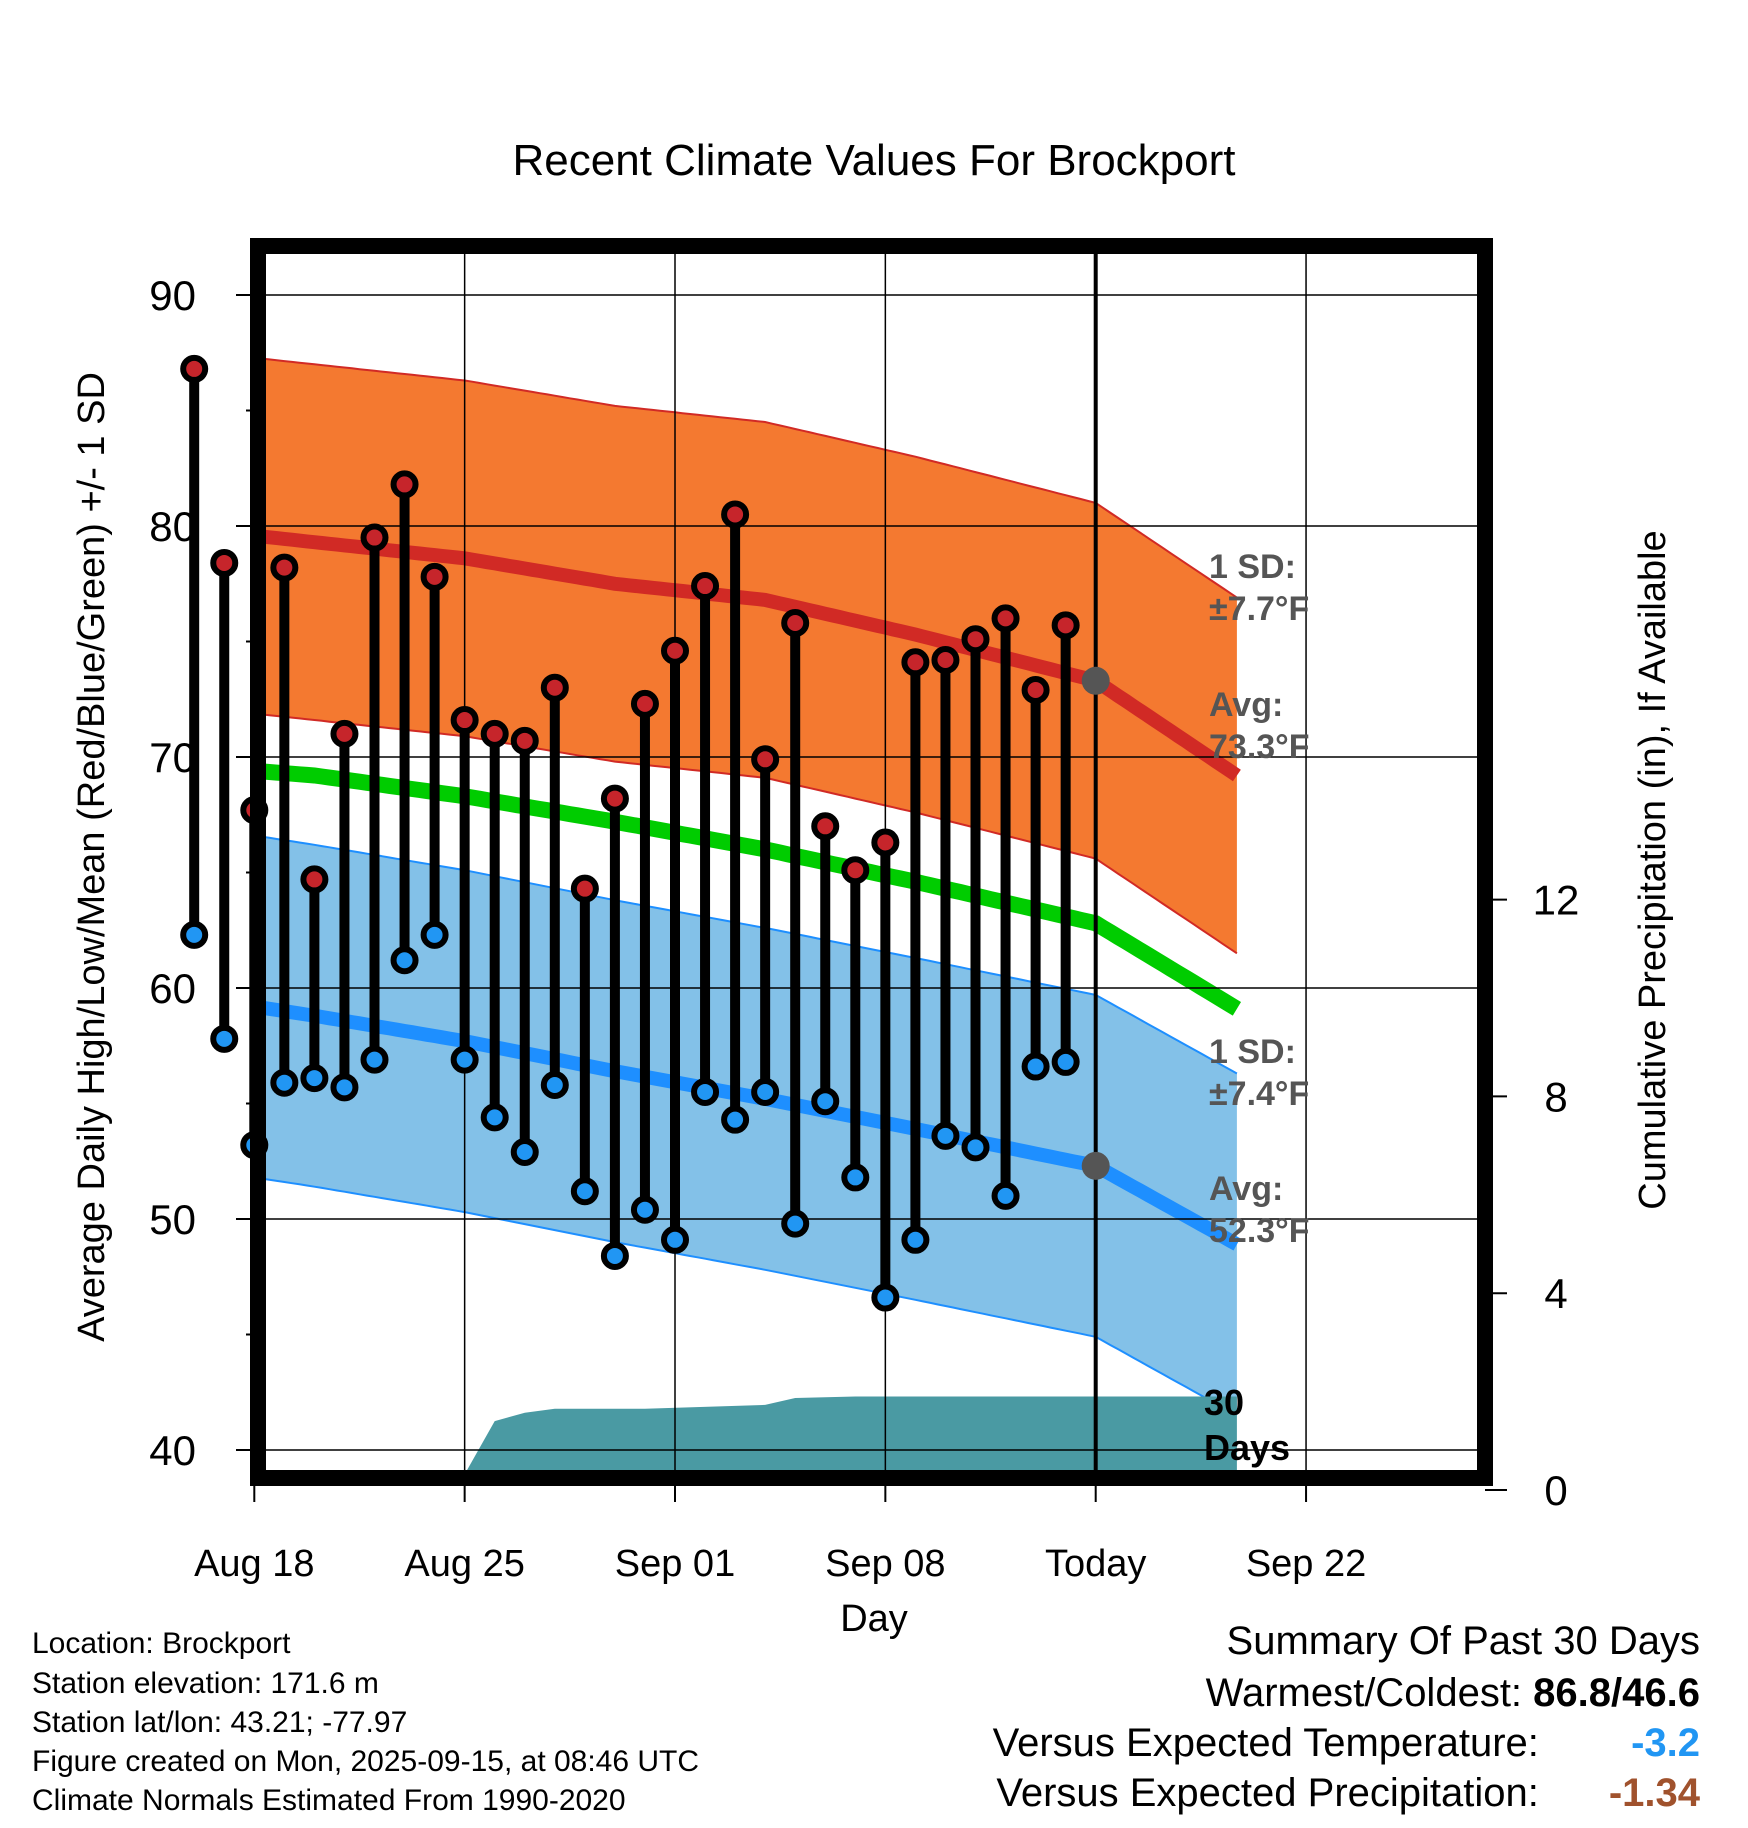 This screenshot has width=1748, height=1828. I want to click on x-tick-label: Aug 25, so click(464, 1564).